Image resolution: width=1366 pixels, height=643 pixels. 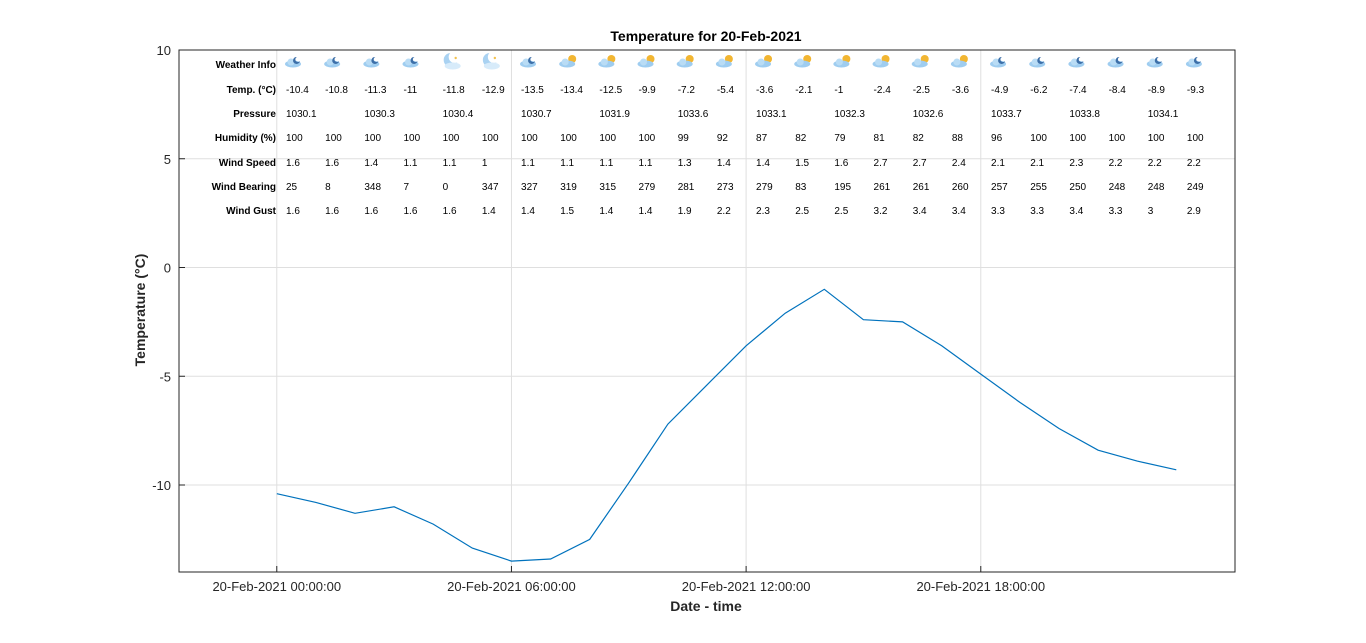 What do you see at coordinates (881, 211) in the screenshot?
I see `table-cell: 3.2` at bounding box center [881, 211].